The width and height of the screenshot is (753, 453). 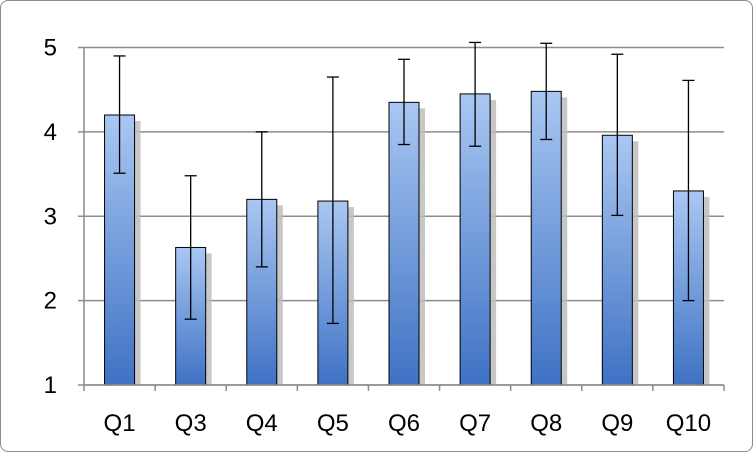 What do you see at coordinates (50, 301) in the screenshot?
I see `y-tick-label: 2` at bounding box center [50, 301].